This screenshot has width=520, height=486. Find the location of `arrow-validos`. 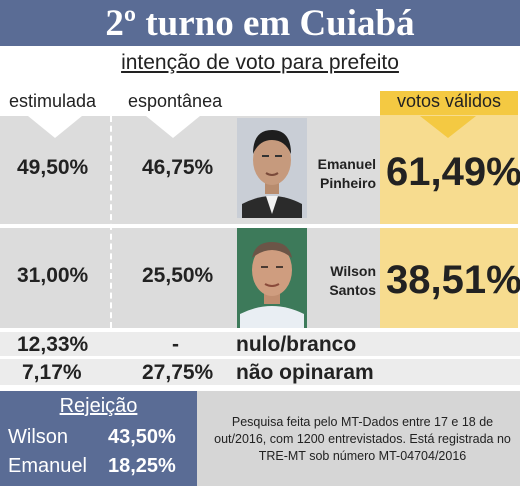

arrow-validos is located at coordinates (448, 127).